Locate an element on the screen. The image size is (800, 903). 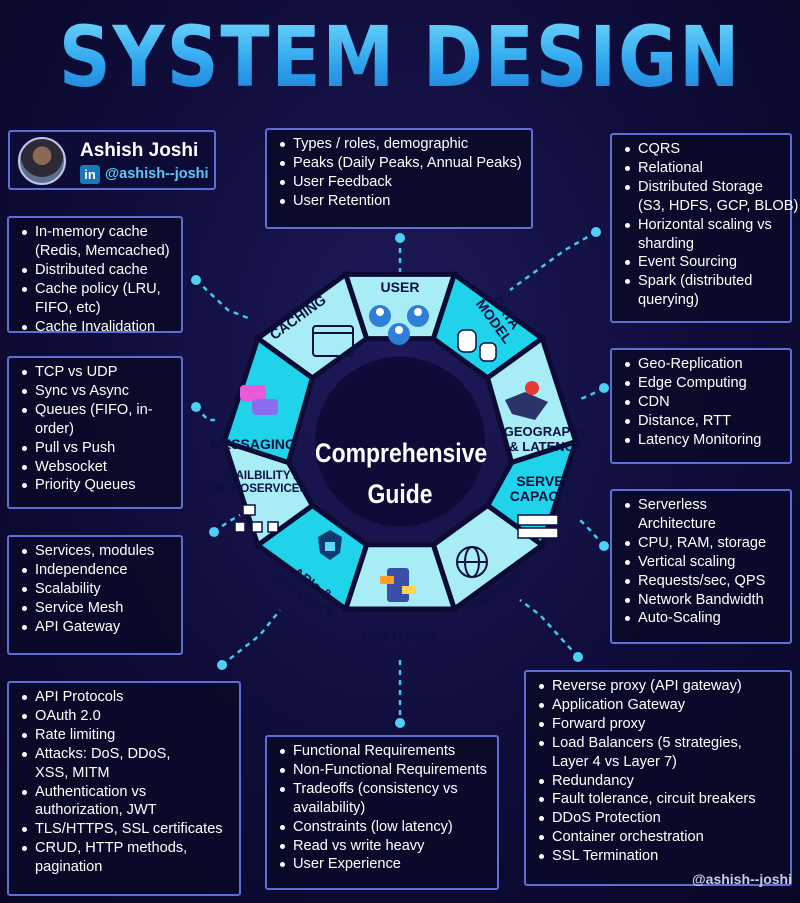
page-title: SYSTEM DESIGN is located at coordinates (400, 57).